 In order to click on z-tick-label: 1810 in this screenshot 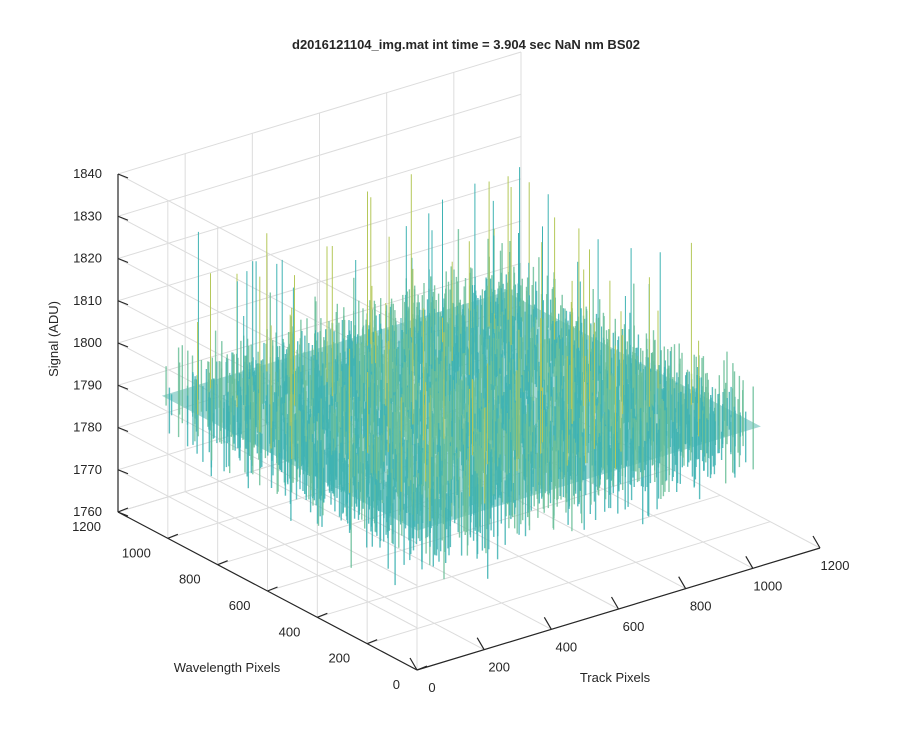, I will do `click(87, 300)`.